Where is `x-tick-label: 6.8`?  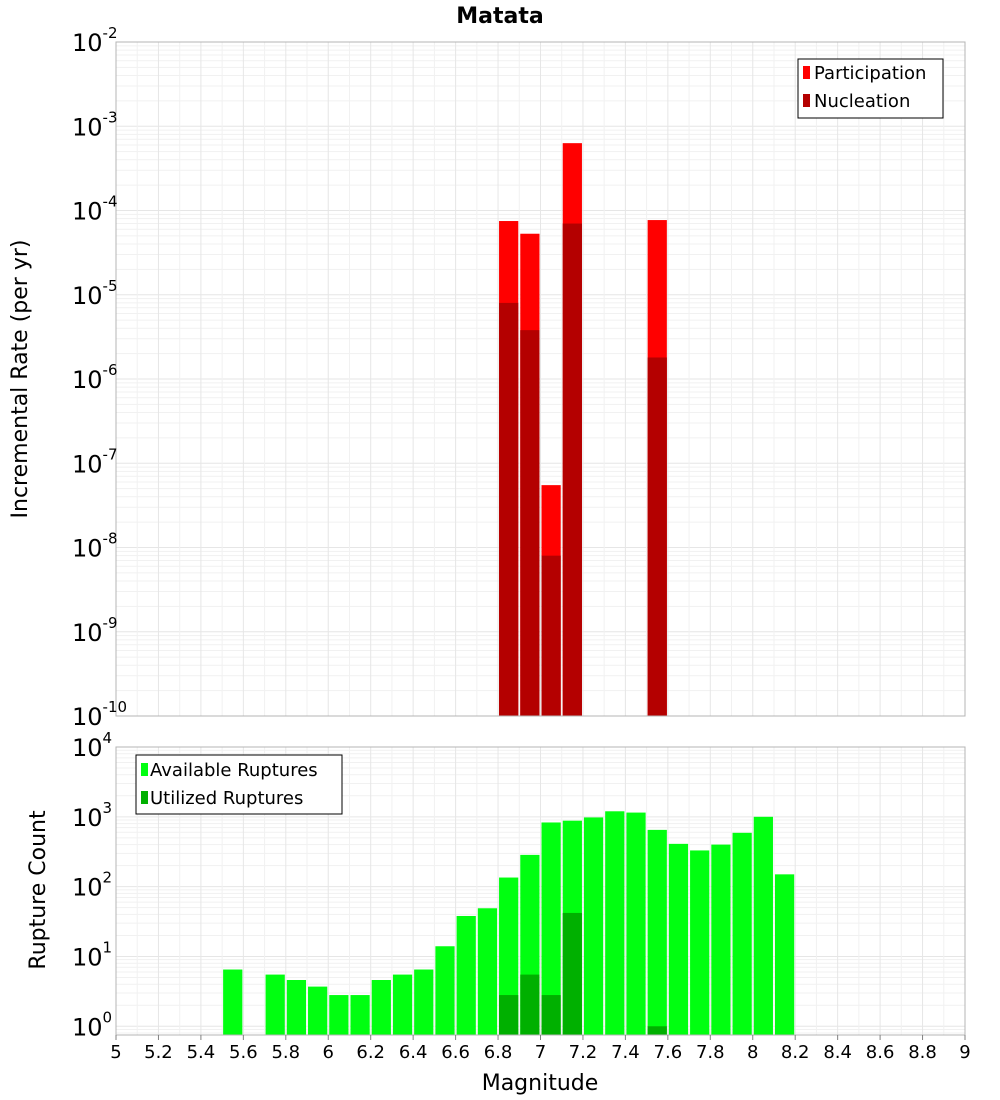
x-tick-label: 6.8 is located at coordinates (498, 1052).